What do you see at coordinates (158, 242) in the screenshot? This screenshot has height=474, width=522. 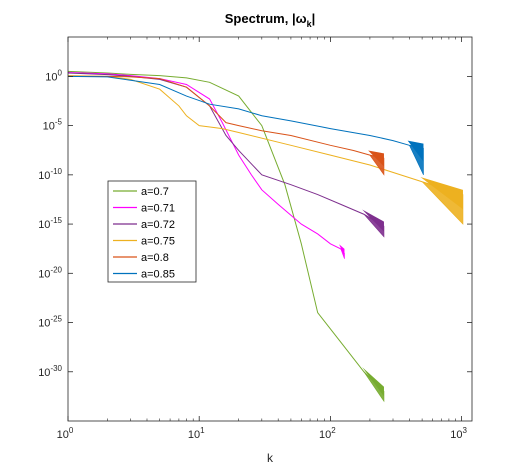 I see `legend-label-4: a=0.75` at bounding box center [158, 242].